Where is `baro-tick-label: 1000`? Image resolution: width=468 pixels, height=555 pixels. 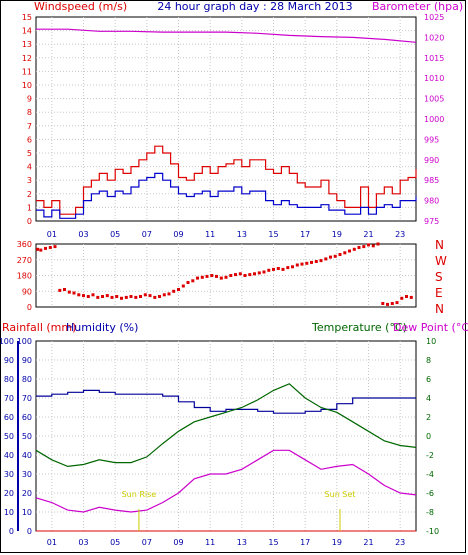 baro-tick-label: 1000 is located at coordinates (434, 119).